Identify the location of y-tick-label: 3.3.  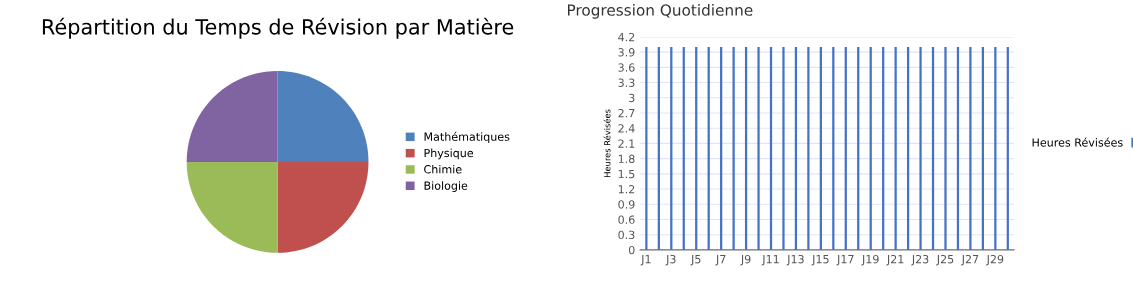
(626, 82).